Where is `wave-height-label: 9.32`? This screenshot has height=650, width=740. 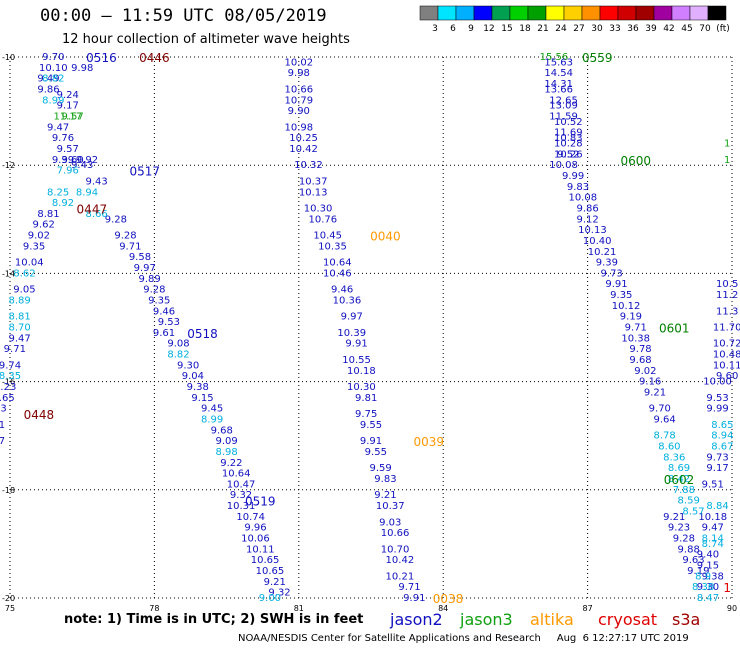
wave-height-label: 9.32 is located at coordinates (241, 495).